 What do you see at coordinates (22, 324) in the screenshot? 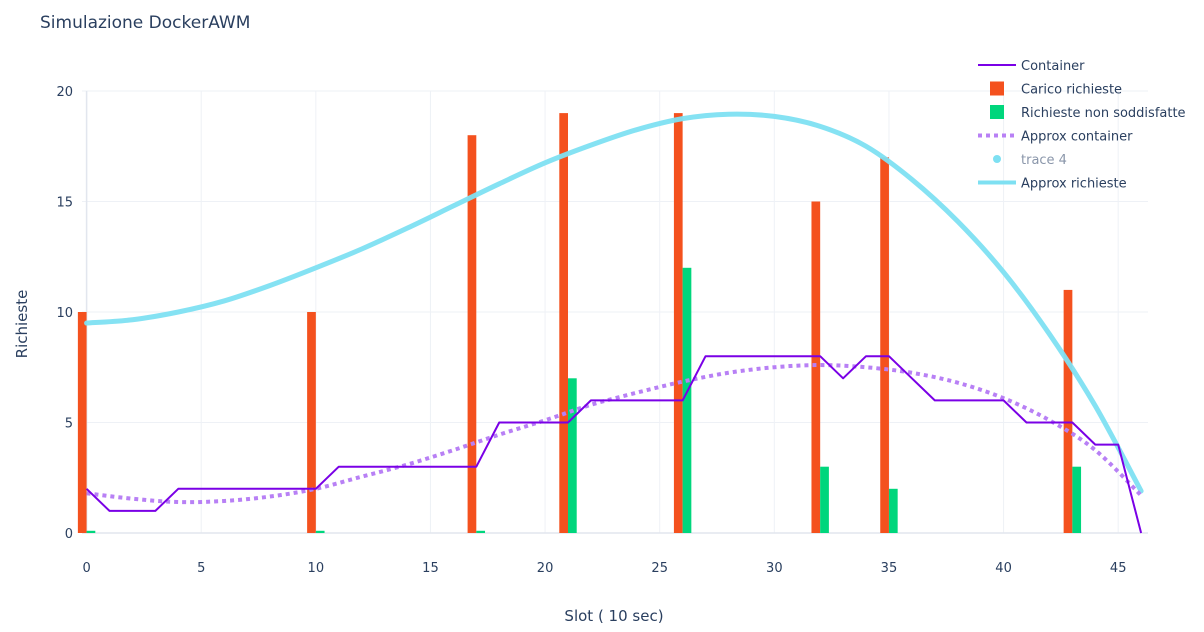
I see `y-axis-title: Richieste` at bounding box center [22, 324].